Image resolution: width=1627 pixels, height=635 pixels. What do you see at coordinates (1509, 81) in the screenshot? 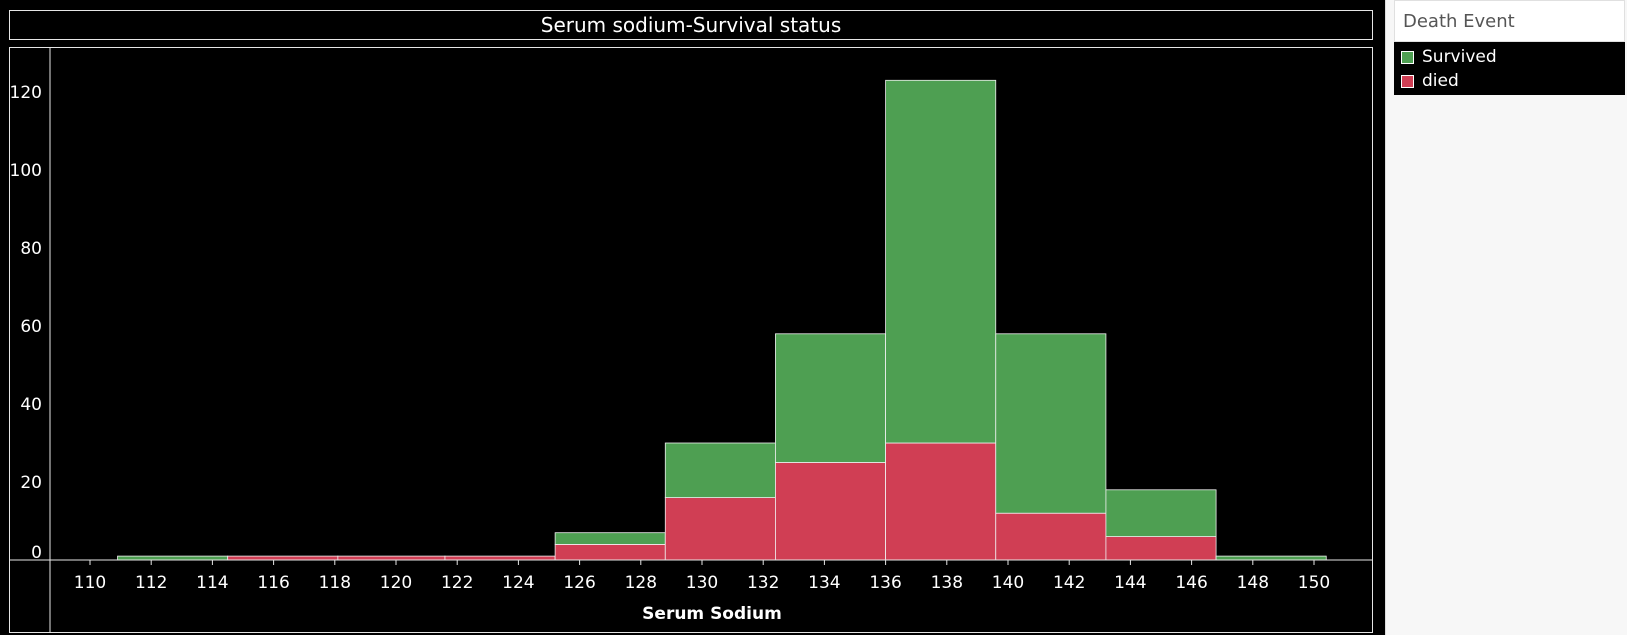
I see `legend-item-died: died` at bounding box center [1509, 81].